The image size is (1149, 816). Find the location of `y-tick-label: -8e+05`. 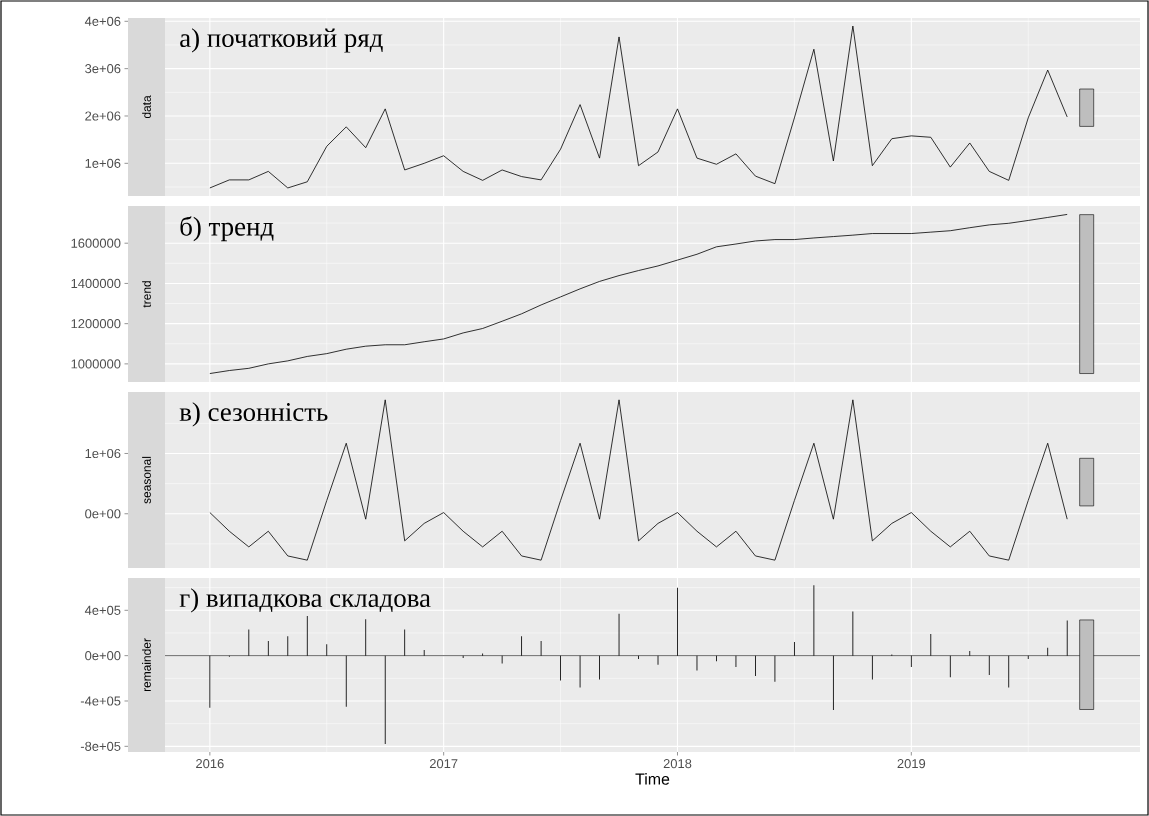

y-tick-label: -8e+05 is located at coordinates (100, 746).